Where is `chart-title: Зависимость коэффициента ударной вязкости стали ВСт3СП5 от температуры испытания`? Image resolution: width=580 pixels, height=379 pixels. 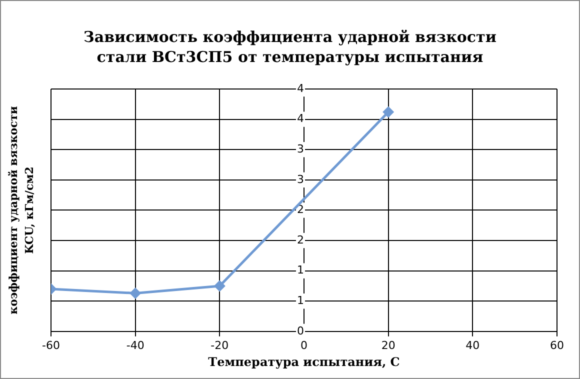 chart-title: Зависимость коэффициента ударной вязкости стали ВСт3СП5 от температуры испытания is located at coordinates (290, 47).